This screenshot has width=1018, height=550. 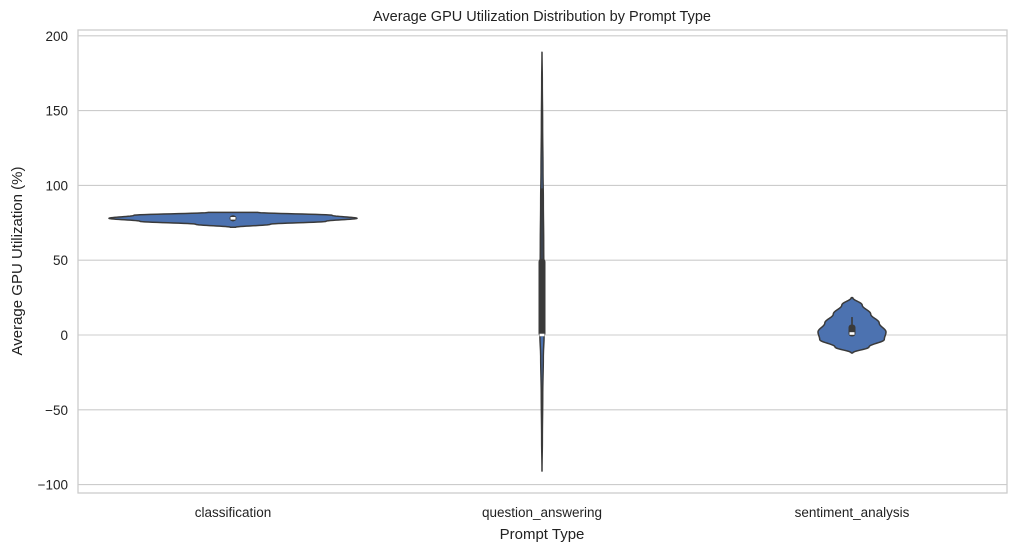 I want to click on y-axis-label: Average GPU Utilization (%), so click(x=17, y=261).